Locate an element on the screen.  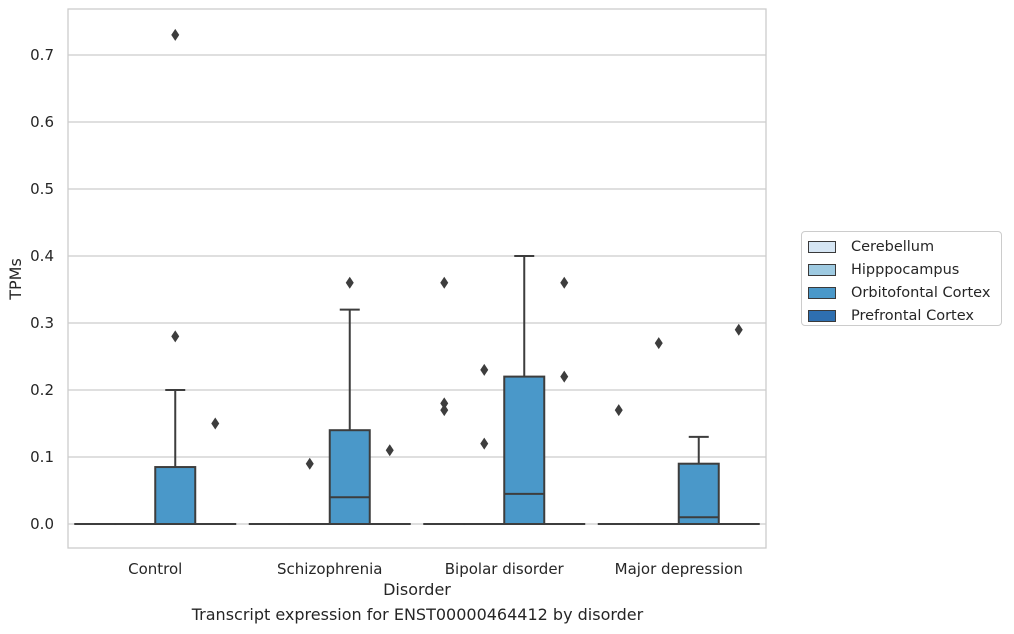
legend-label-cerebellum: Cerebellum is located at coordinates (893, 246).